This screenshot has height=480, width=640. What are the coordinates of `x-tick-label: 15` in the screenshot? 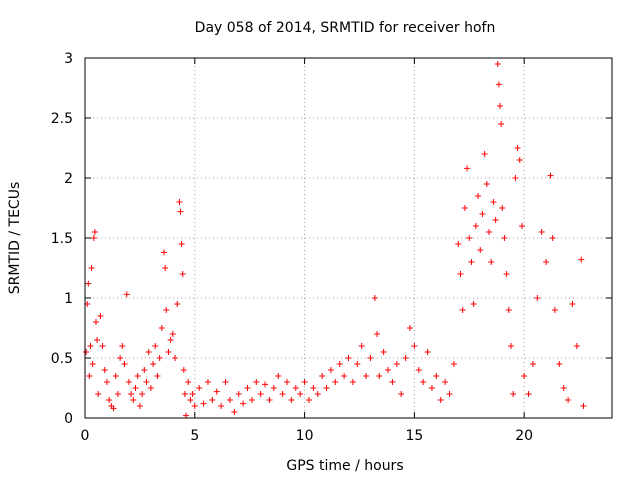 It's located at (414, 436).